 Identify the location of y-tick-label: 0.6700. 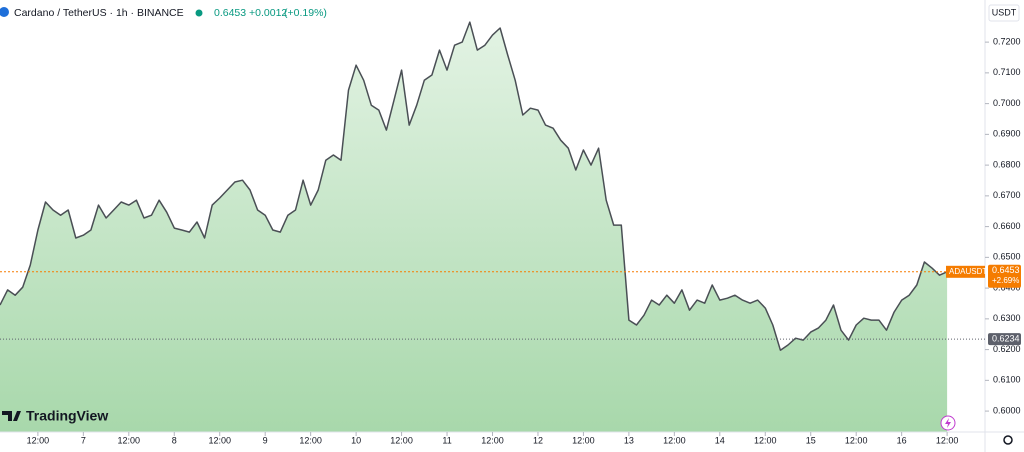
(1007, 195).